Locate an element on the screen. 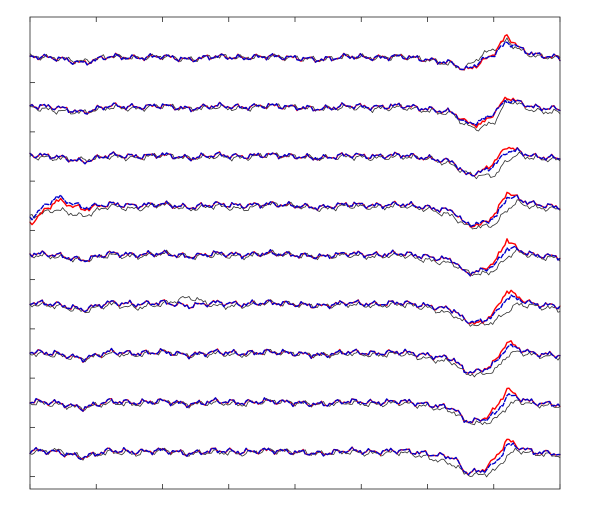  channel-4-estimate-b-line is located at coordinates (295, 211).